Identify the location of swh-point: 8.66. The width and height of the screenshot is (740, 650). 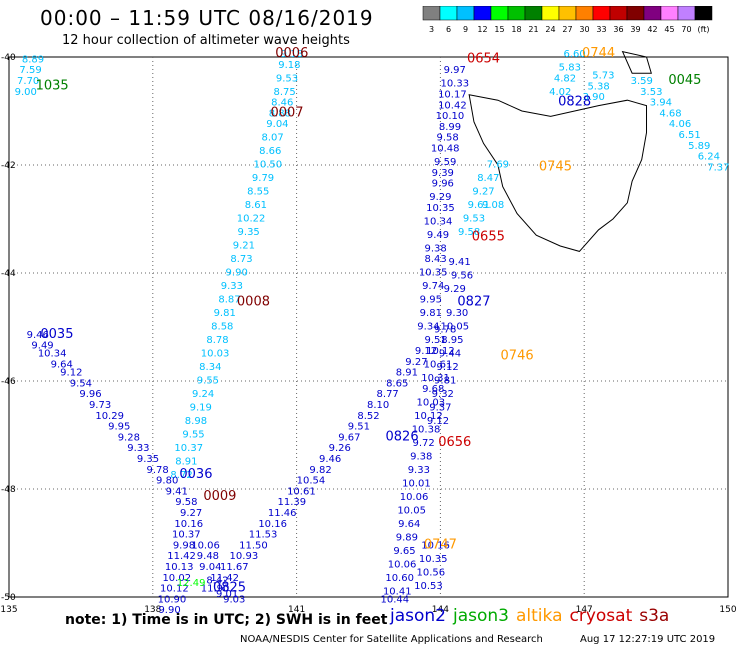
(270, 151).